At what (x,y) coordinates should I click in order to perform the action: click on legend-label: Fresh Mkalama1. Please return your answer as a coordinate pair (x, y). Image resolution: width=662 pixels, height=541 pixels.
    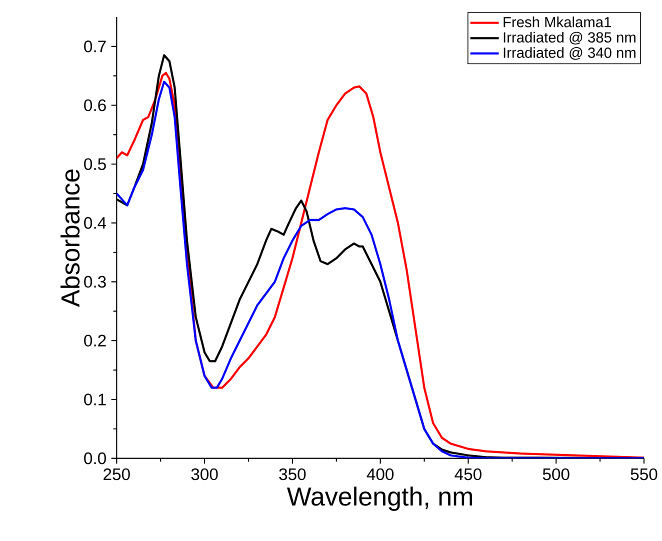
    Looking at the image, I should click on (557, 22).